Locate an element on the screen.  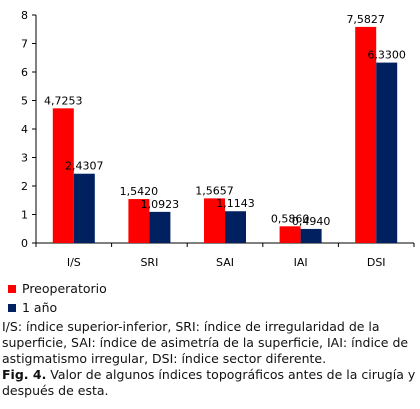
data-label: 0,5860 is located at coordinates (290, 218).